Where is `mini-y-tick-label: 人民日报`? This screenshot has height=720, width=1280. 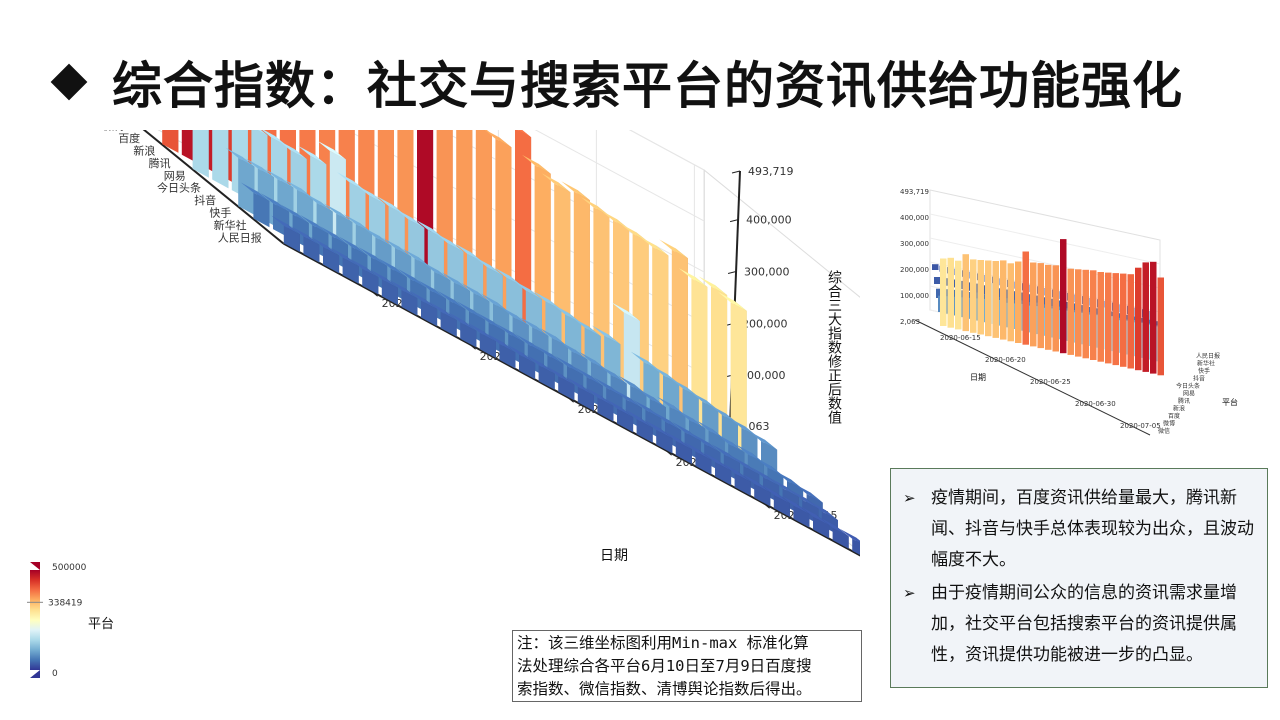 mini-y-tick-label: 人民日报 is located at coordinates (1208, 356).